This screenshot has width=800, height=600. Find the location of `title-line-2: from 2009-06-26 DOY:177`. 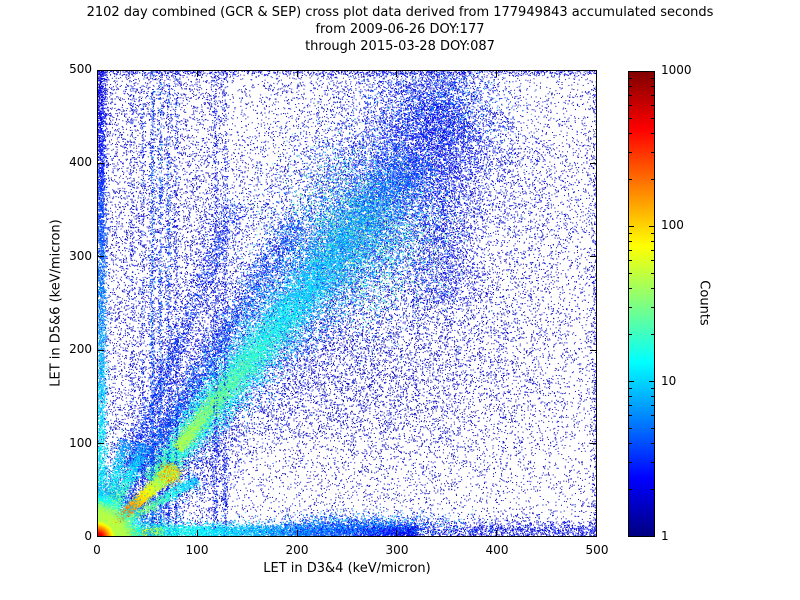

title-line-2: from 2009-06-26 DOY:177 is located at coordinates (400, 29).